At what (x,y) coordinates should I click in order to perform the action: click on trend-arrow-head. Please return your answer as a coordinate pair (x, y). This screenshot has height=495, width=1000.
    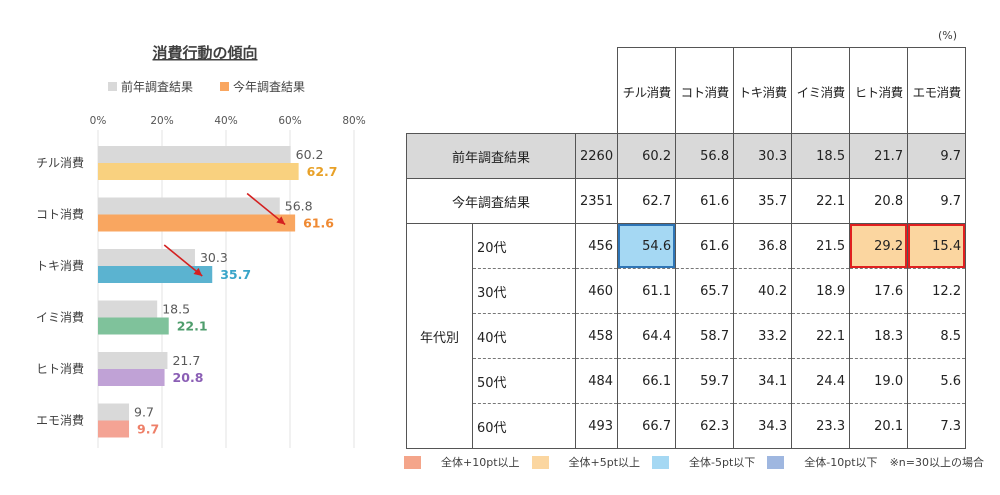
    Looking at the image, I should click on (198, 271).